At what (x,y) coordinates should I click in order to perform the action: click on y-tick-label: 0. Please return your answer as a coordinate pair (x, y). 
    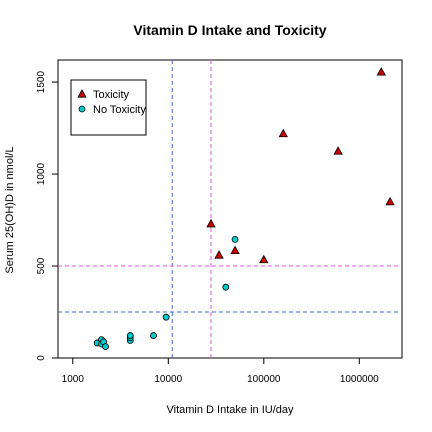
    Looking at the image, I should click on (41, 358).